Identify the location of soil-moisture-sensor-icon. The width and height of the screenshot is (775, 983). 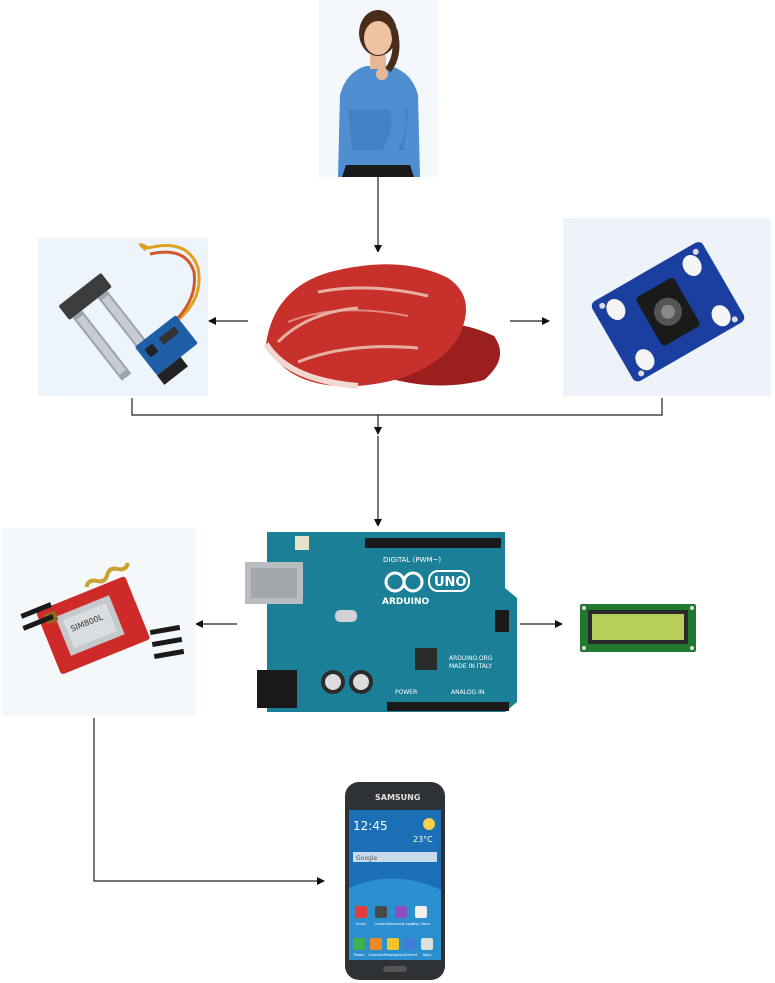
(123, 317).